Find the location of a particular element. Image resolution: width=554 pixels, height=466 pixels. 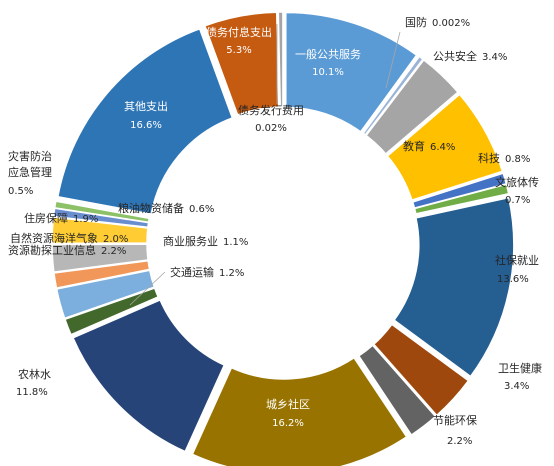

slice-value-3: 6.4% is located at coordinates (442, 147).